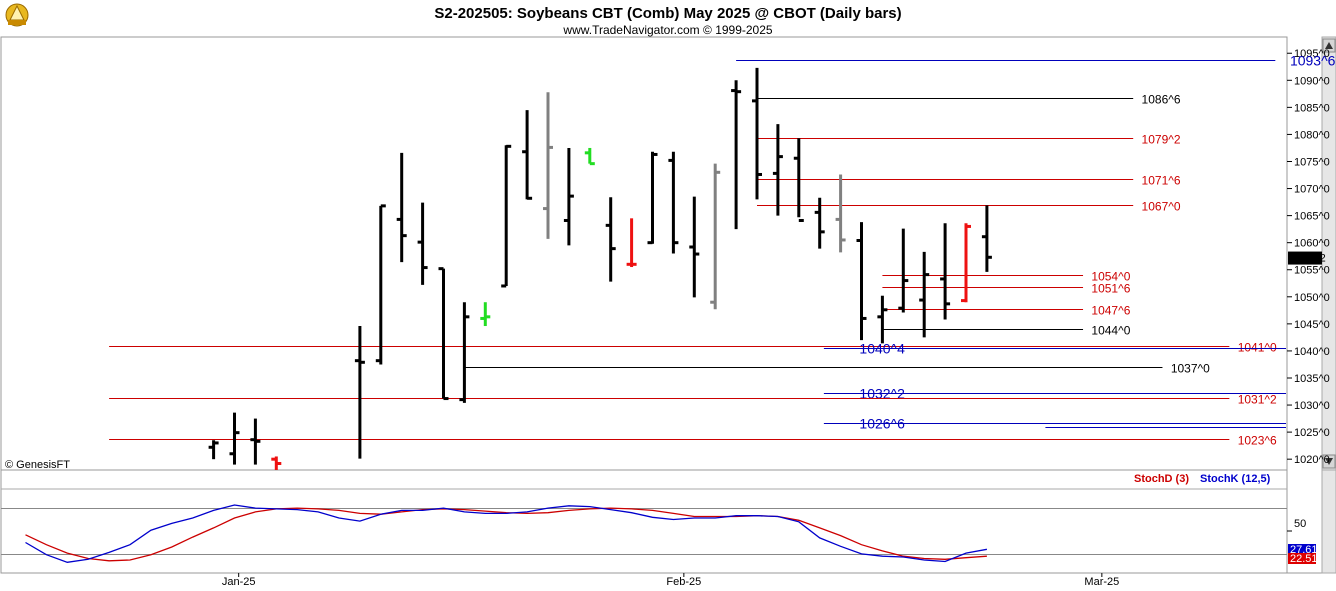 The height and width of the screenshot is (591, 1336). What do you see at coordinates (882, 424) in the screenshot?
I see `level-label: 1026^6` at bounding box center [882, 424].